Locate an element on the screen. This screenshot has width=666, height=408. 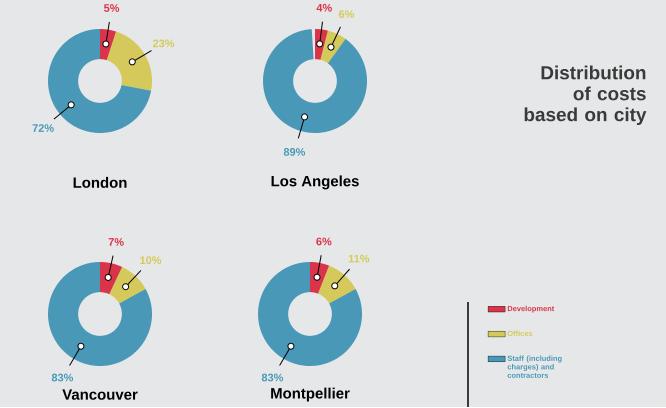
data-label: 10% is located at coordinates (151, 260).